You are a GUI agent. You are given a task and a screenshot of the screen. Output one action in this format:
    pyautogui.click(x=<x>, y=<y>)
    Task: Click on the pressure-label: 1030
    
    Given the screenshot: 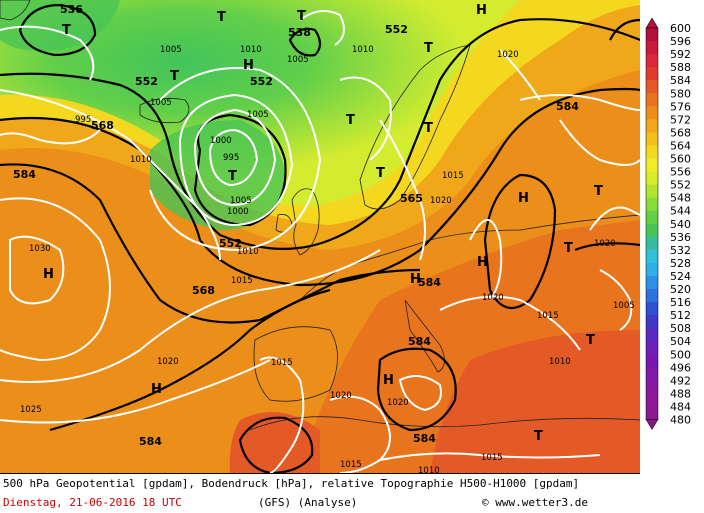 What is the action you would take?
    pyautogui.click(x=40, y=249)
    